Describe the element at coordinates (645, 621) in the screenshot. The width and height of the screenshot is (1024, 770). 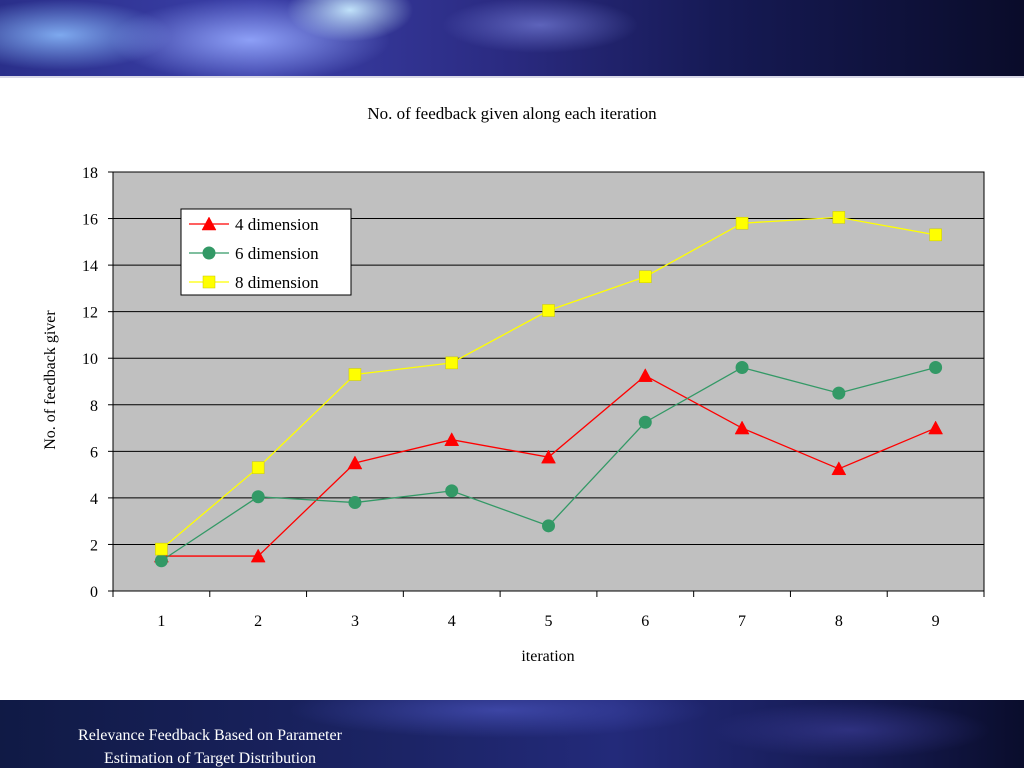
I see `x-tick-label: 6` at that location.